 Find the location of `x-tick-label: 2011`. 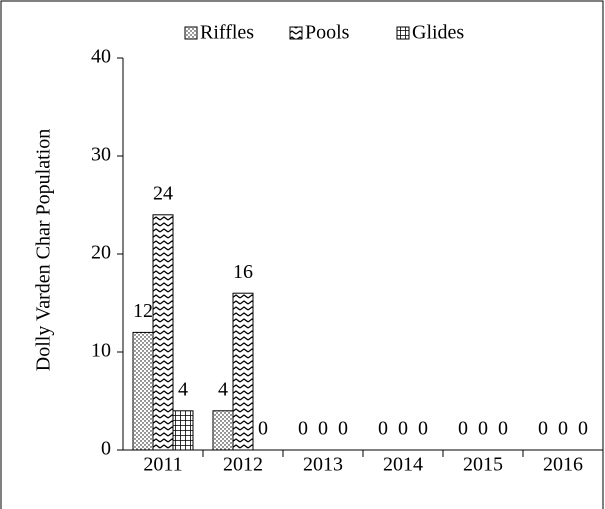

x-tick-label: 2011 is located at coordinates (162, 465).